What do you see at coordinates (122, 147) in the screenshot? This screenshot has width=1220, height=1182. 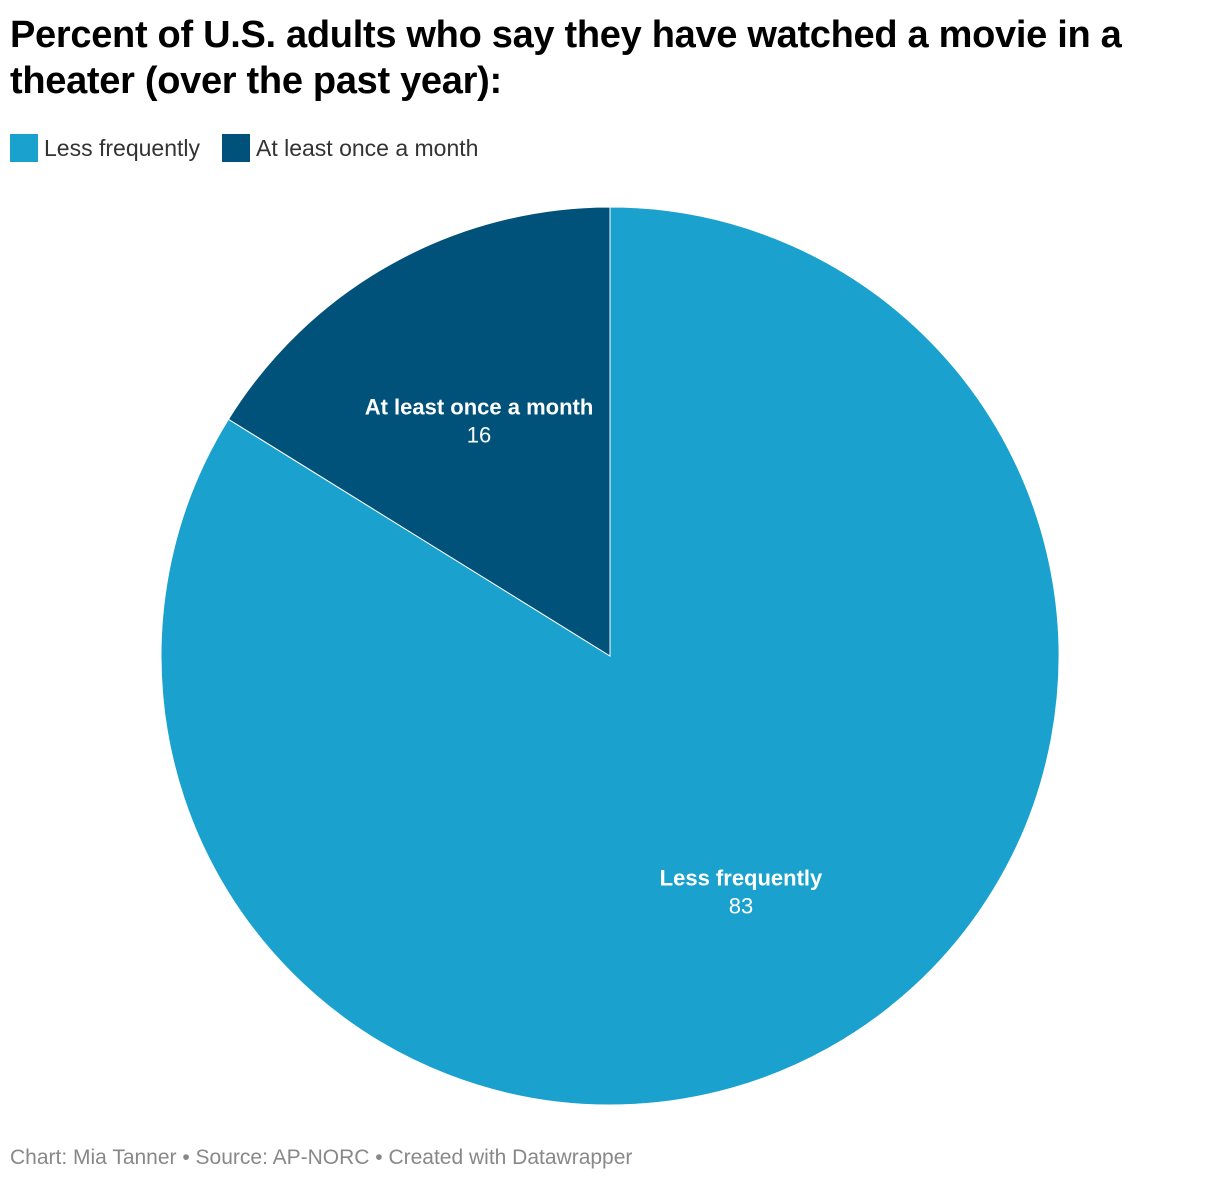 I see `legend-label-less-frequently: Less frequently` at bounding box center [122, 147].